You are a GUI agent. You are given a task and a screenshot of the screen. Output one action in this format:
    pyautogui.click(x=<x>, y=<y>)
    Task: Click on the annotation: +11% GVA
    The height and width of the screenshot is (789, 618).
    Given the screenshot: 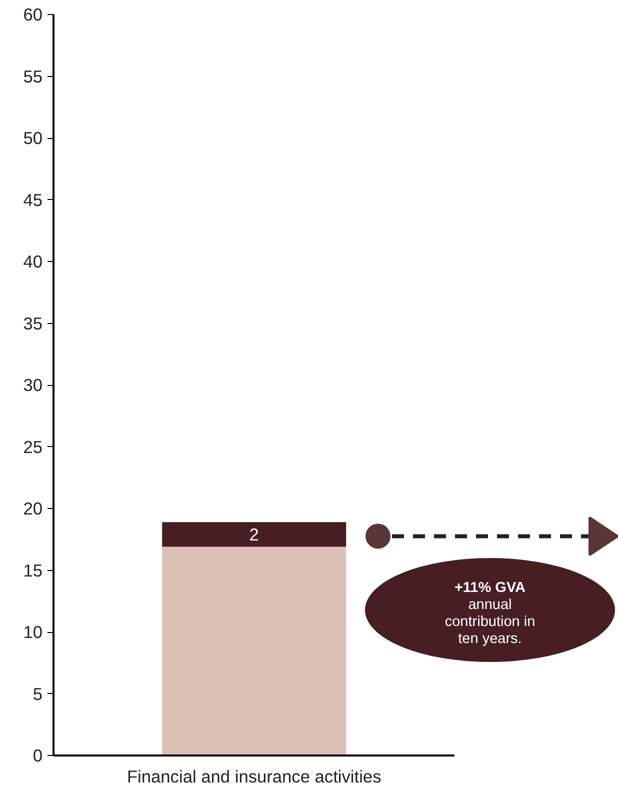 What is the action you would take?
    pyautogui.click(x=490, y=588)
    